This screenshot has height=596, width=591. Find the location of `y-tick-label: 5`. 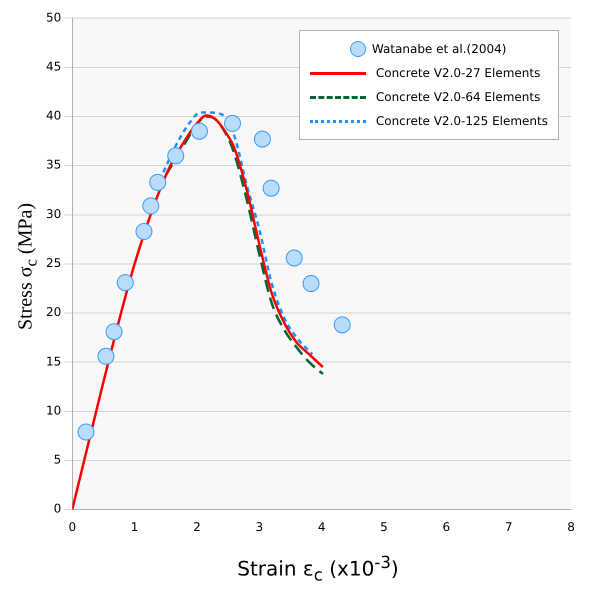

y-tick-label: 5 is located at coordinates (58, 459).